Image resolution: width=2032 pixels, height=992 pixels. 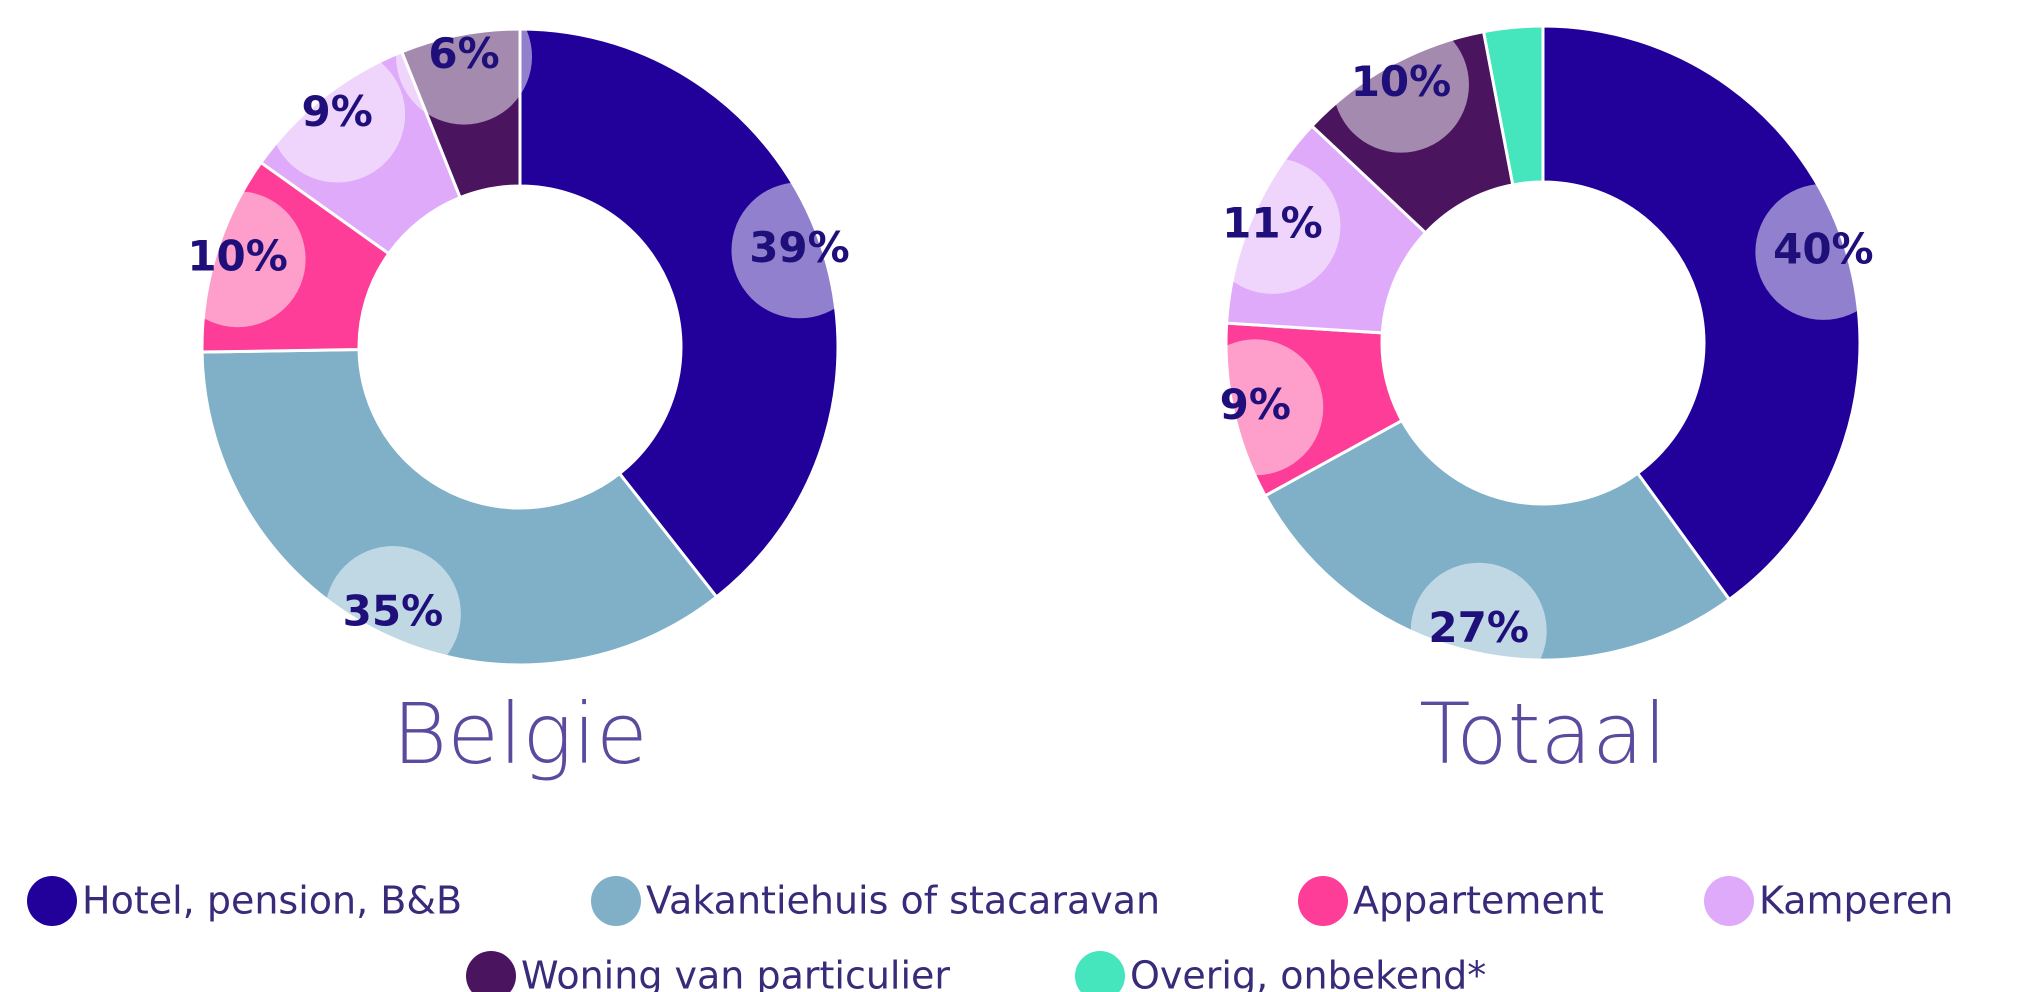 I want to click on data-label: 11%, so click(x=1272, y=222).